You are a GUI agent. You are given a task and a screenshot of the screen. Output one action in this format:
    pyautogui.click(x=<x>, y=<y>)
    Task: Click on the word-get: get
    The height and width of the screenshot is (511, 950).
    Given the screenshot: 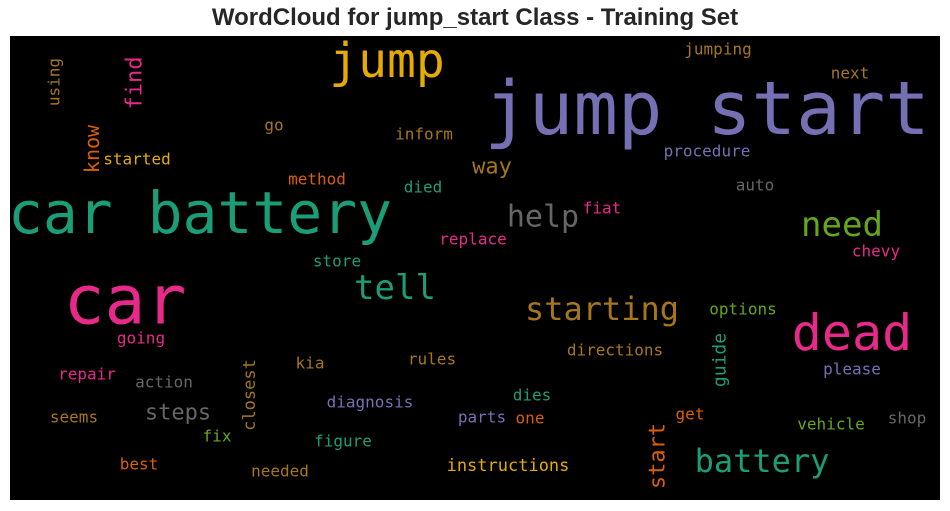 What is the action you would take?
    pyautogui.click(x=690, y=414)
    